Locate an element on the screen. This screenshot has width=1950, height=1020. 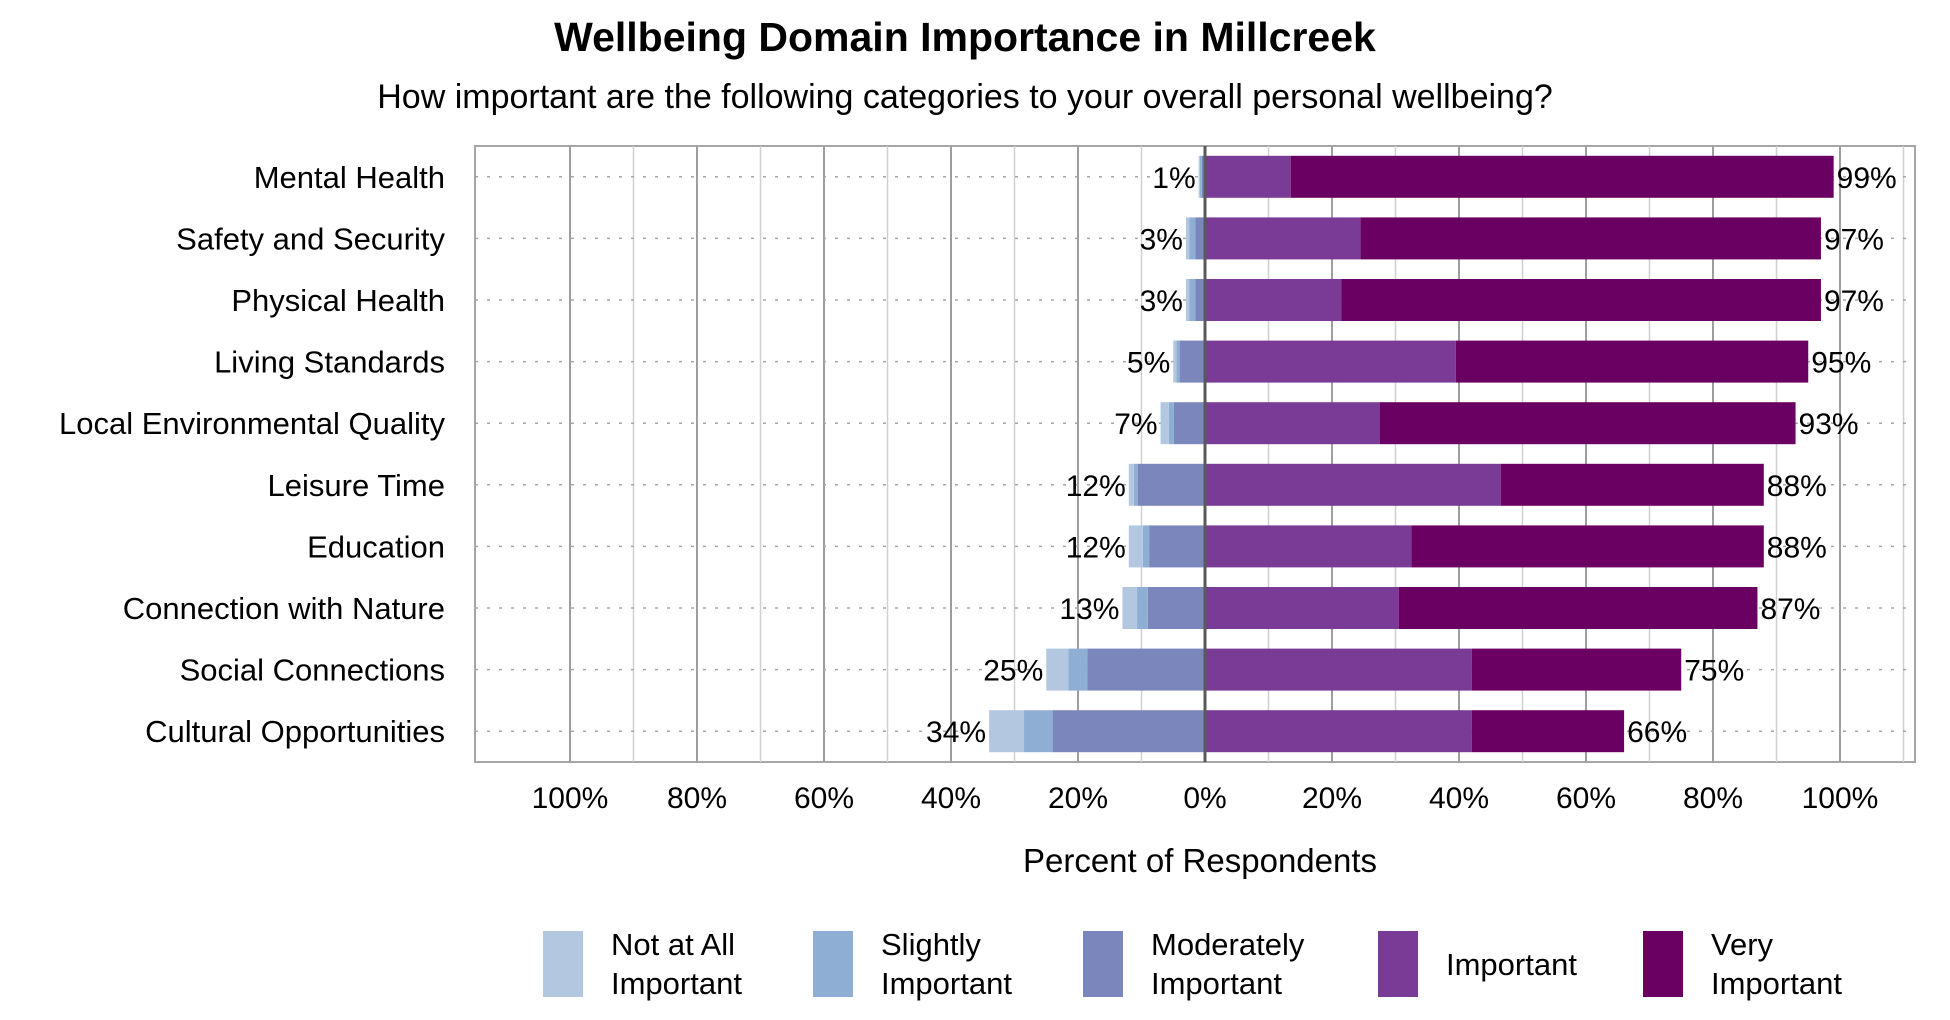
category-label: Social Connections is located at coordinates (312, 670).